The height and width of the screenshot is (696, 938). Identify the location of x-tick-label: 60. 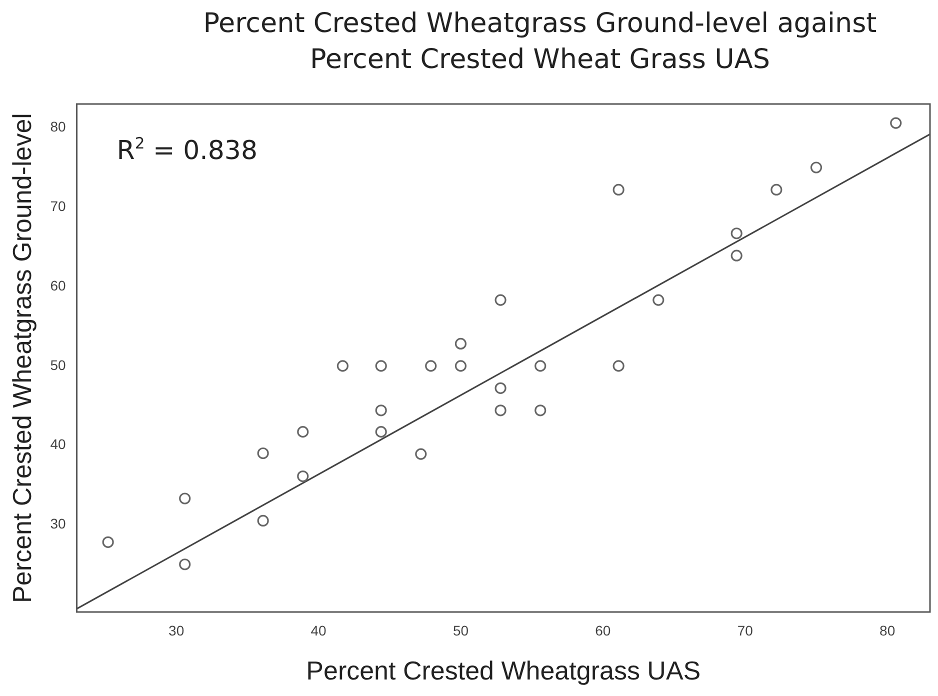
(603, 630).